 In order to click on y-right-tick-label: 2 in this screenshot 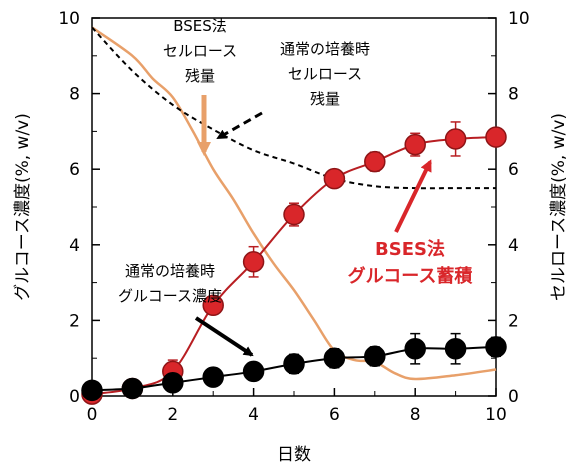, I will do `click(513, 321)`.